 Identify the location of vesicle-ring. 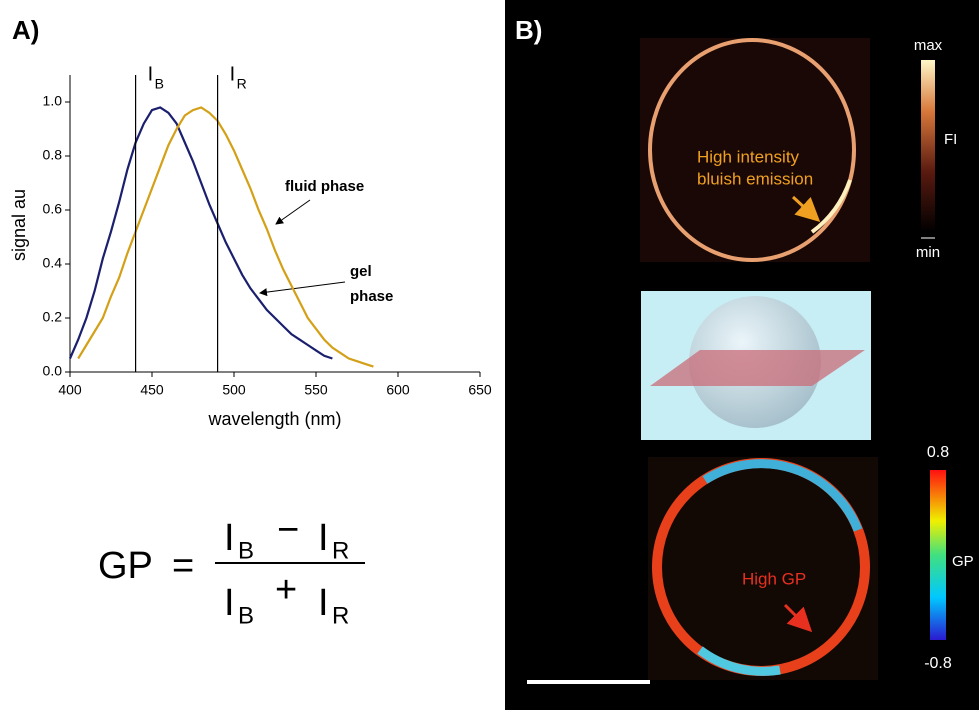
(752, 150).